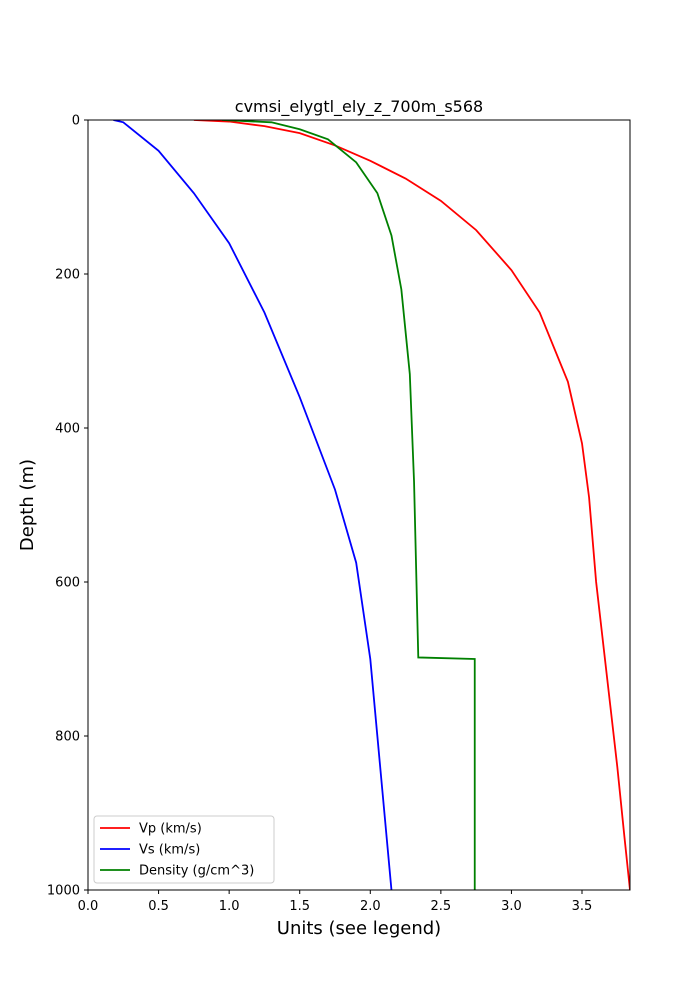 This screenshot has width=700, height=1000. Describe the element at coordinates (511, 906) in the screenshot. I see `x-tick-label-6: 3.0` at that location.